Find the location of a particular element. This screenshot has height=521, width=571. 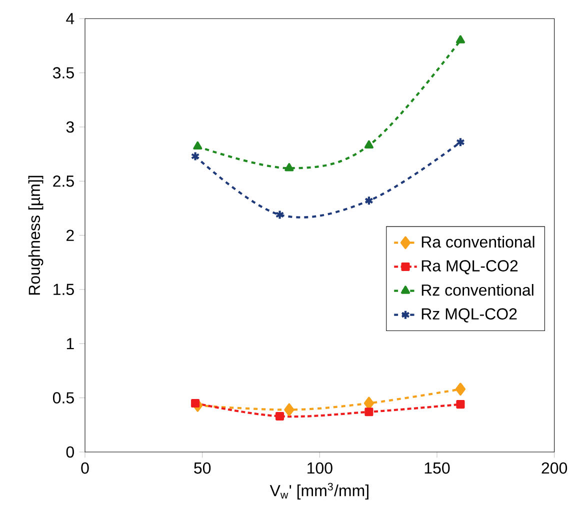

legend-label: Ra conventional is located at coordinates (478, 242).